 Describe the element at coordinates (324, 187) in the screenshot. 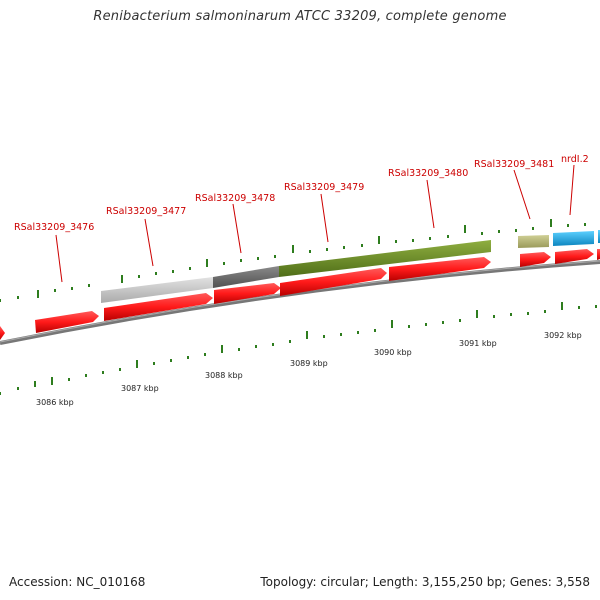

I see `gene-label-3479: RSal33209_3479` at that location.